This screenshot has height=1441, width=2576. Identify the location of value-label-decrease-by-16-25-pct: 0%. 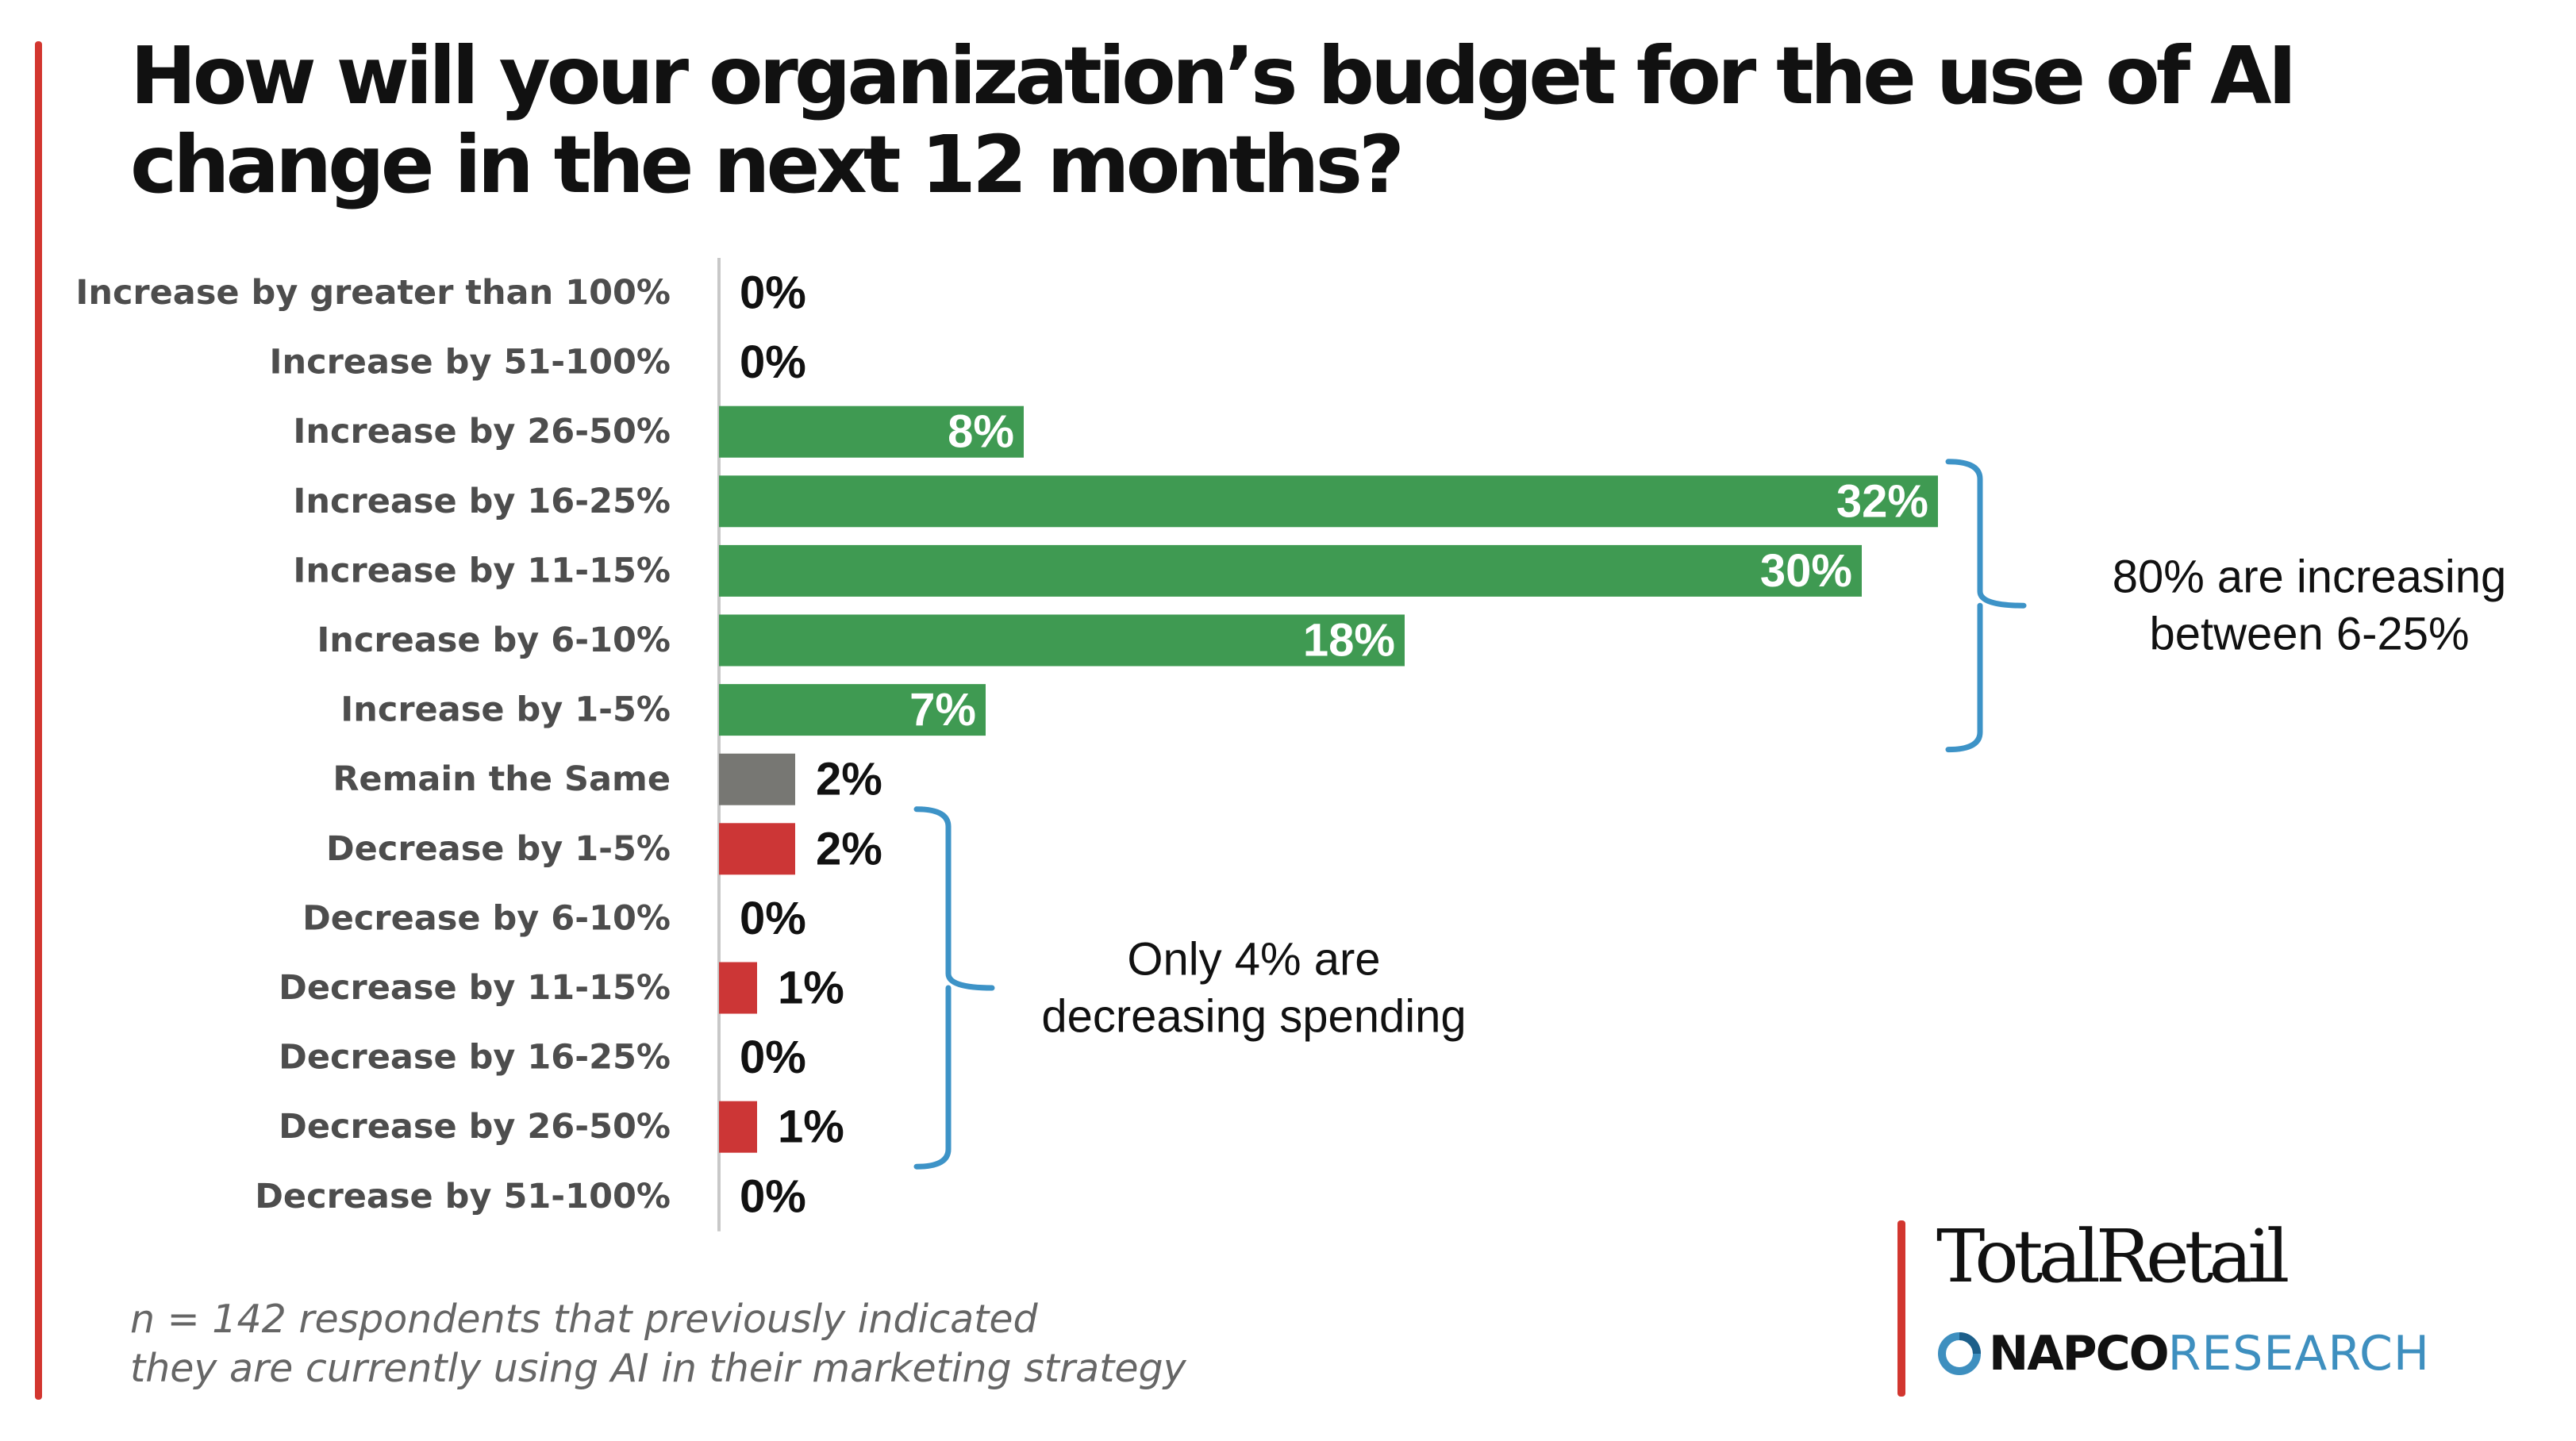
(773, 1057).